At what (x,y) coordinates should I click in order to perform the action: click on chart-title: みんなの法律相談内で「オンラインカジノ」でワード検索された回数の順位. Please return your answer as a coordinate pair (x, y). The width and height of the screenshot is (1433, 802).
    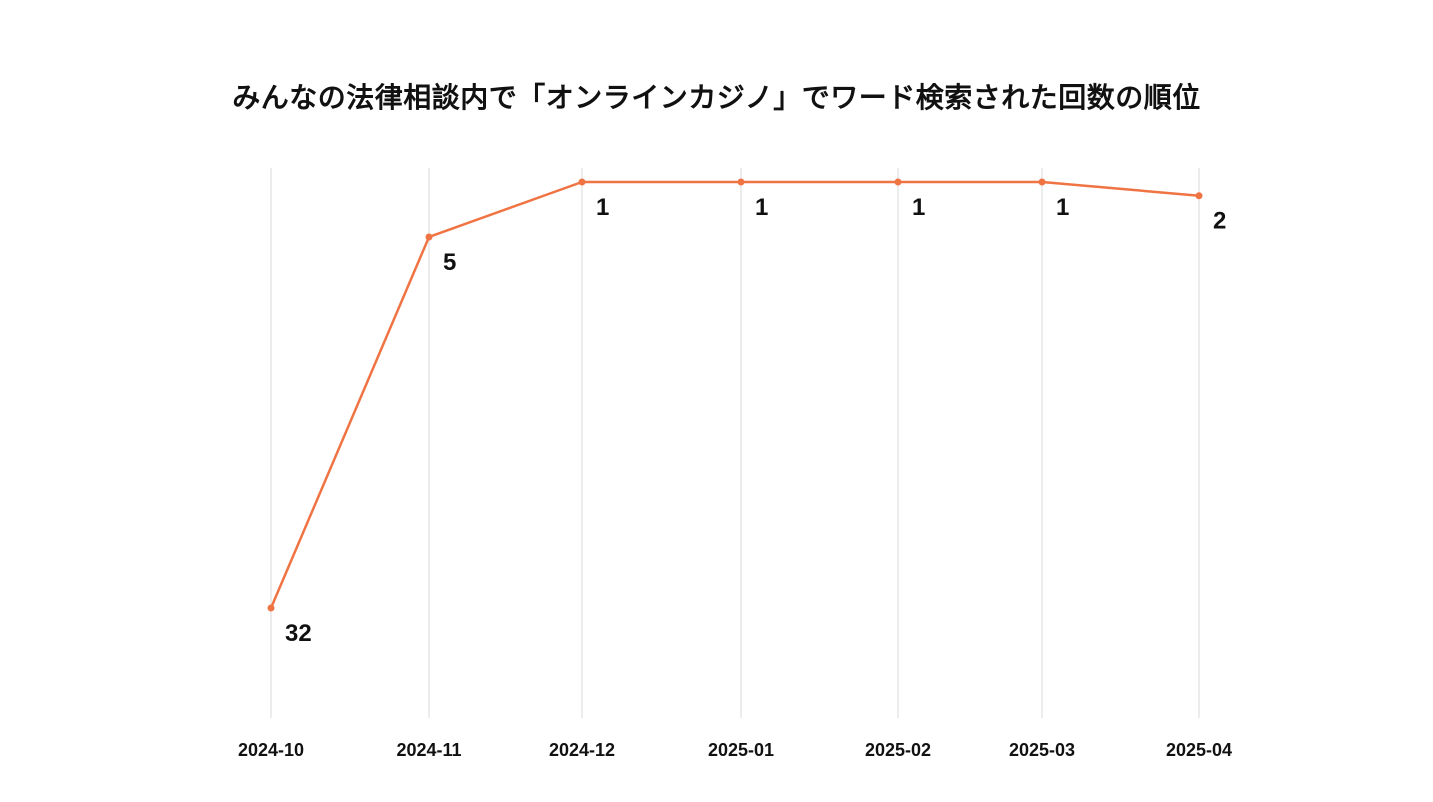
    Looking at the image, I should click on (716, 97).